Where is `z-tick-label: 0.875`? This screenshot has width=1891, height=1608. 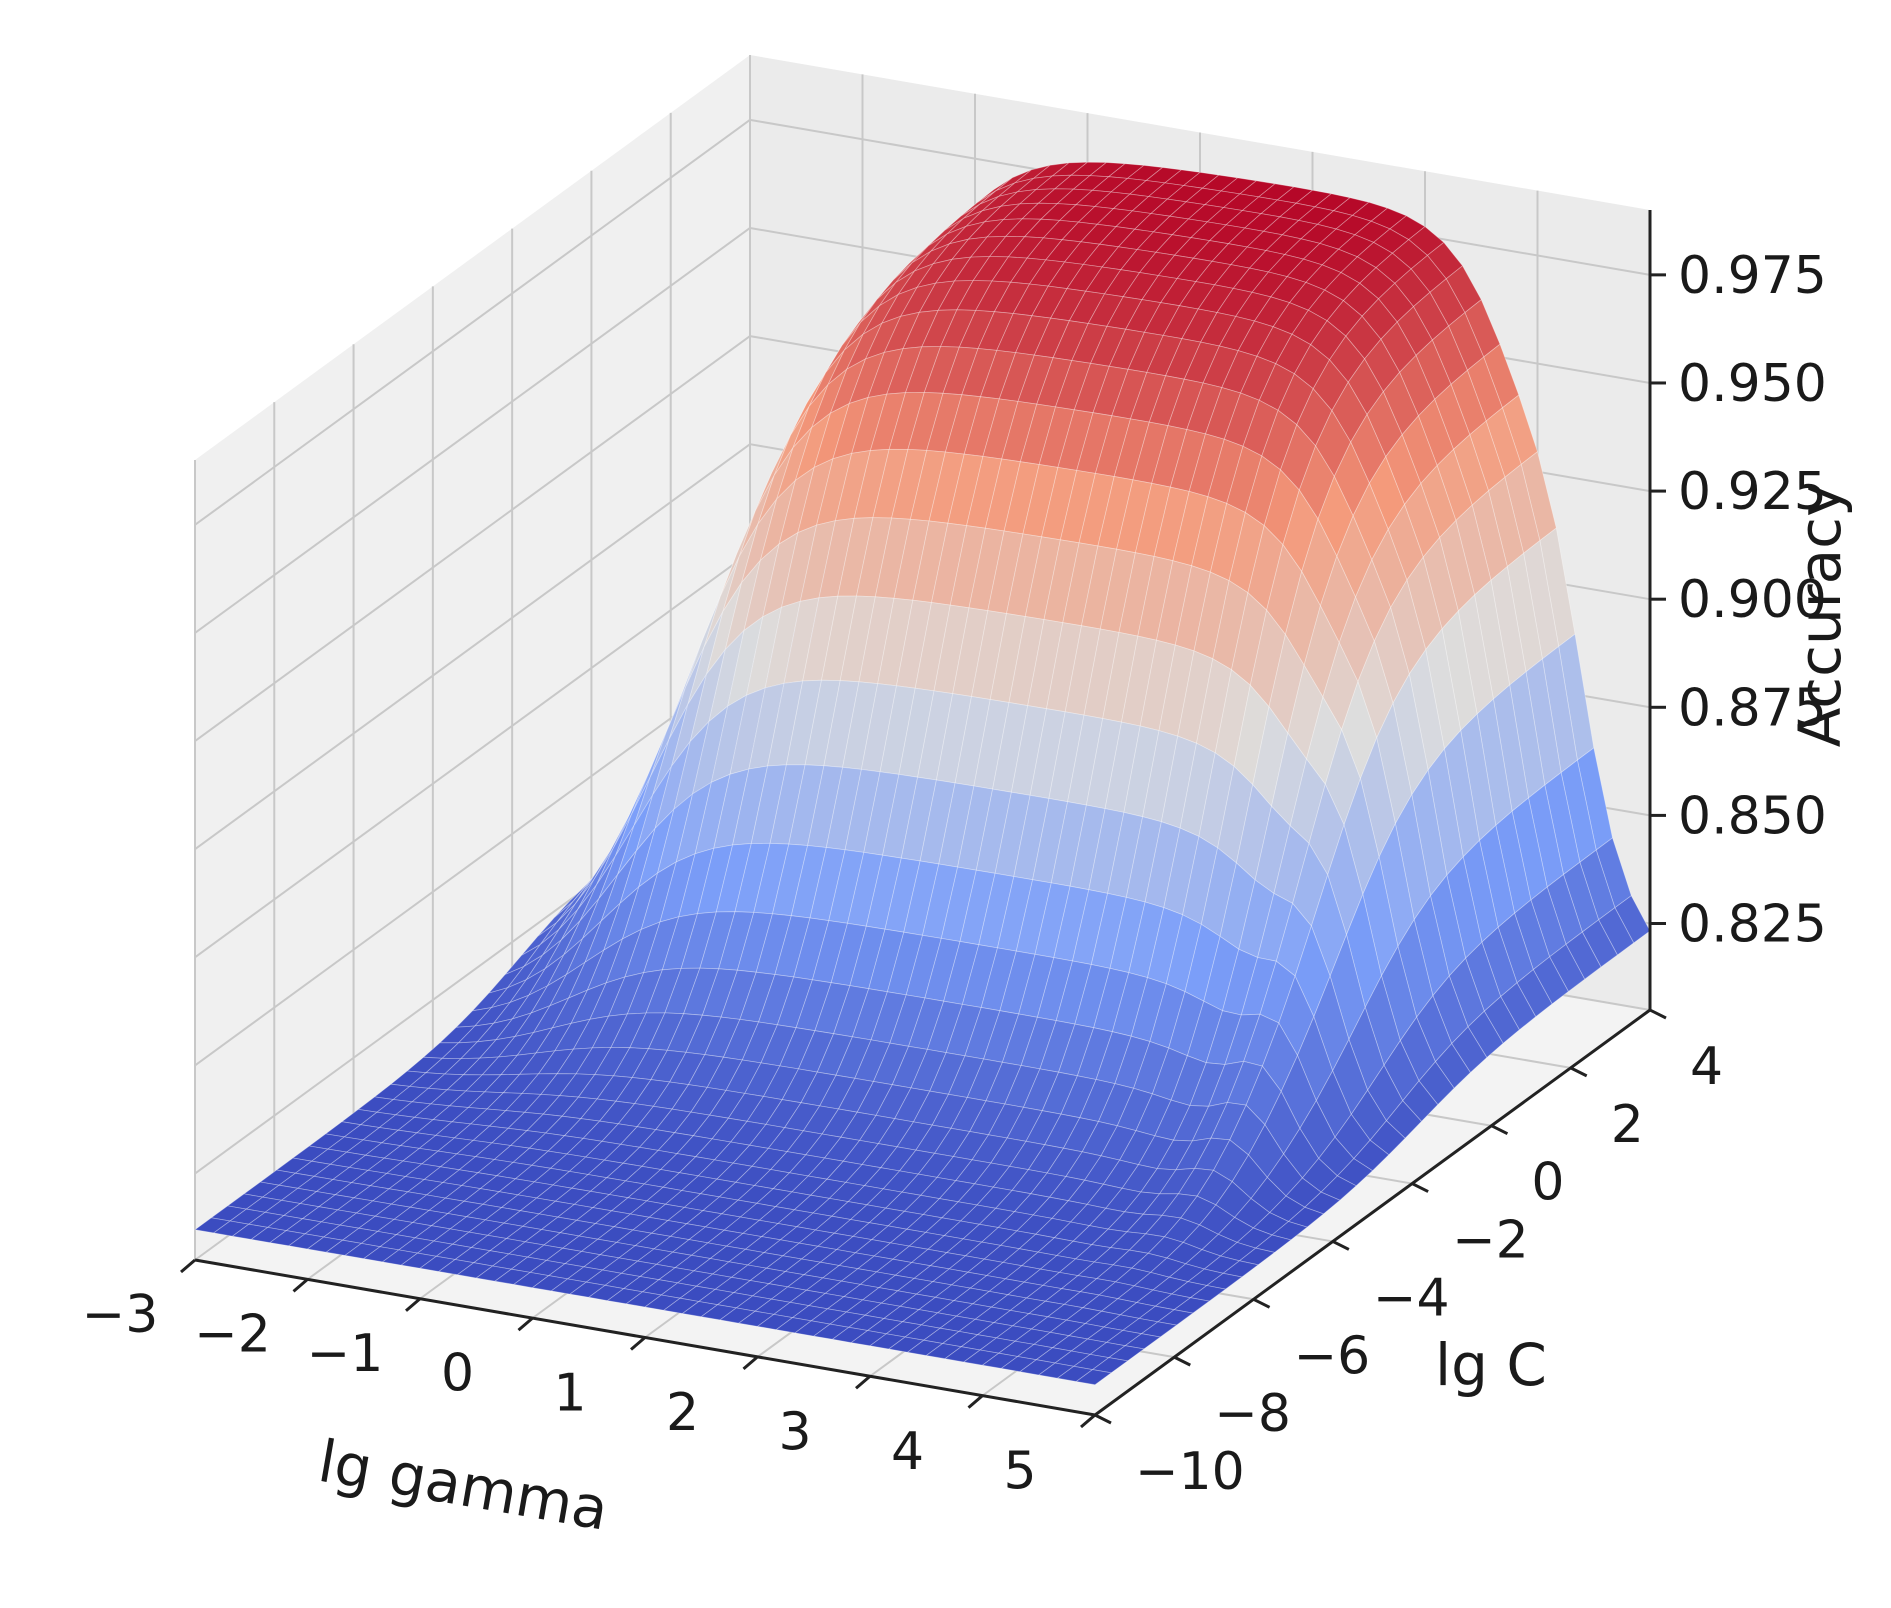
z-tick-label: 0.875 is located at coordinates (1752, 708).